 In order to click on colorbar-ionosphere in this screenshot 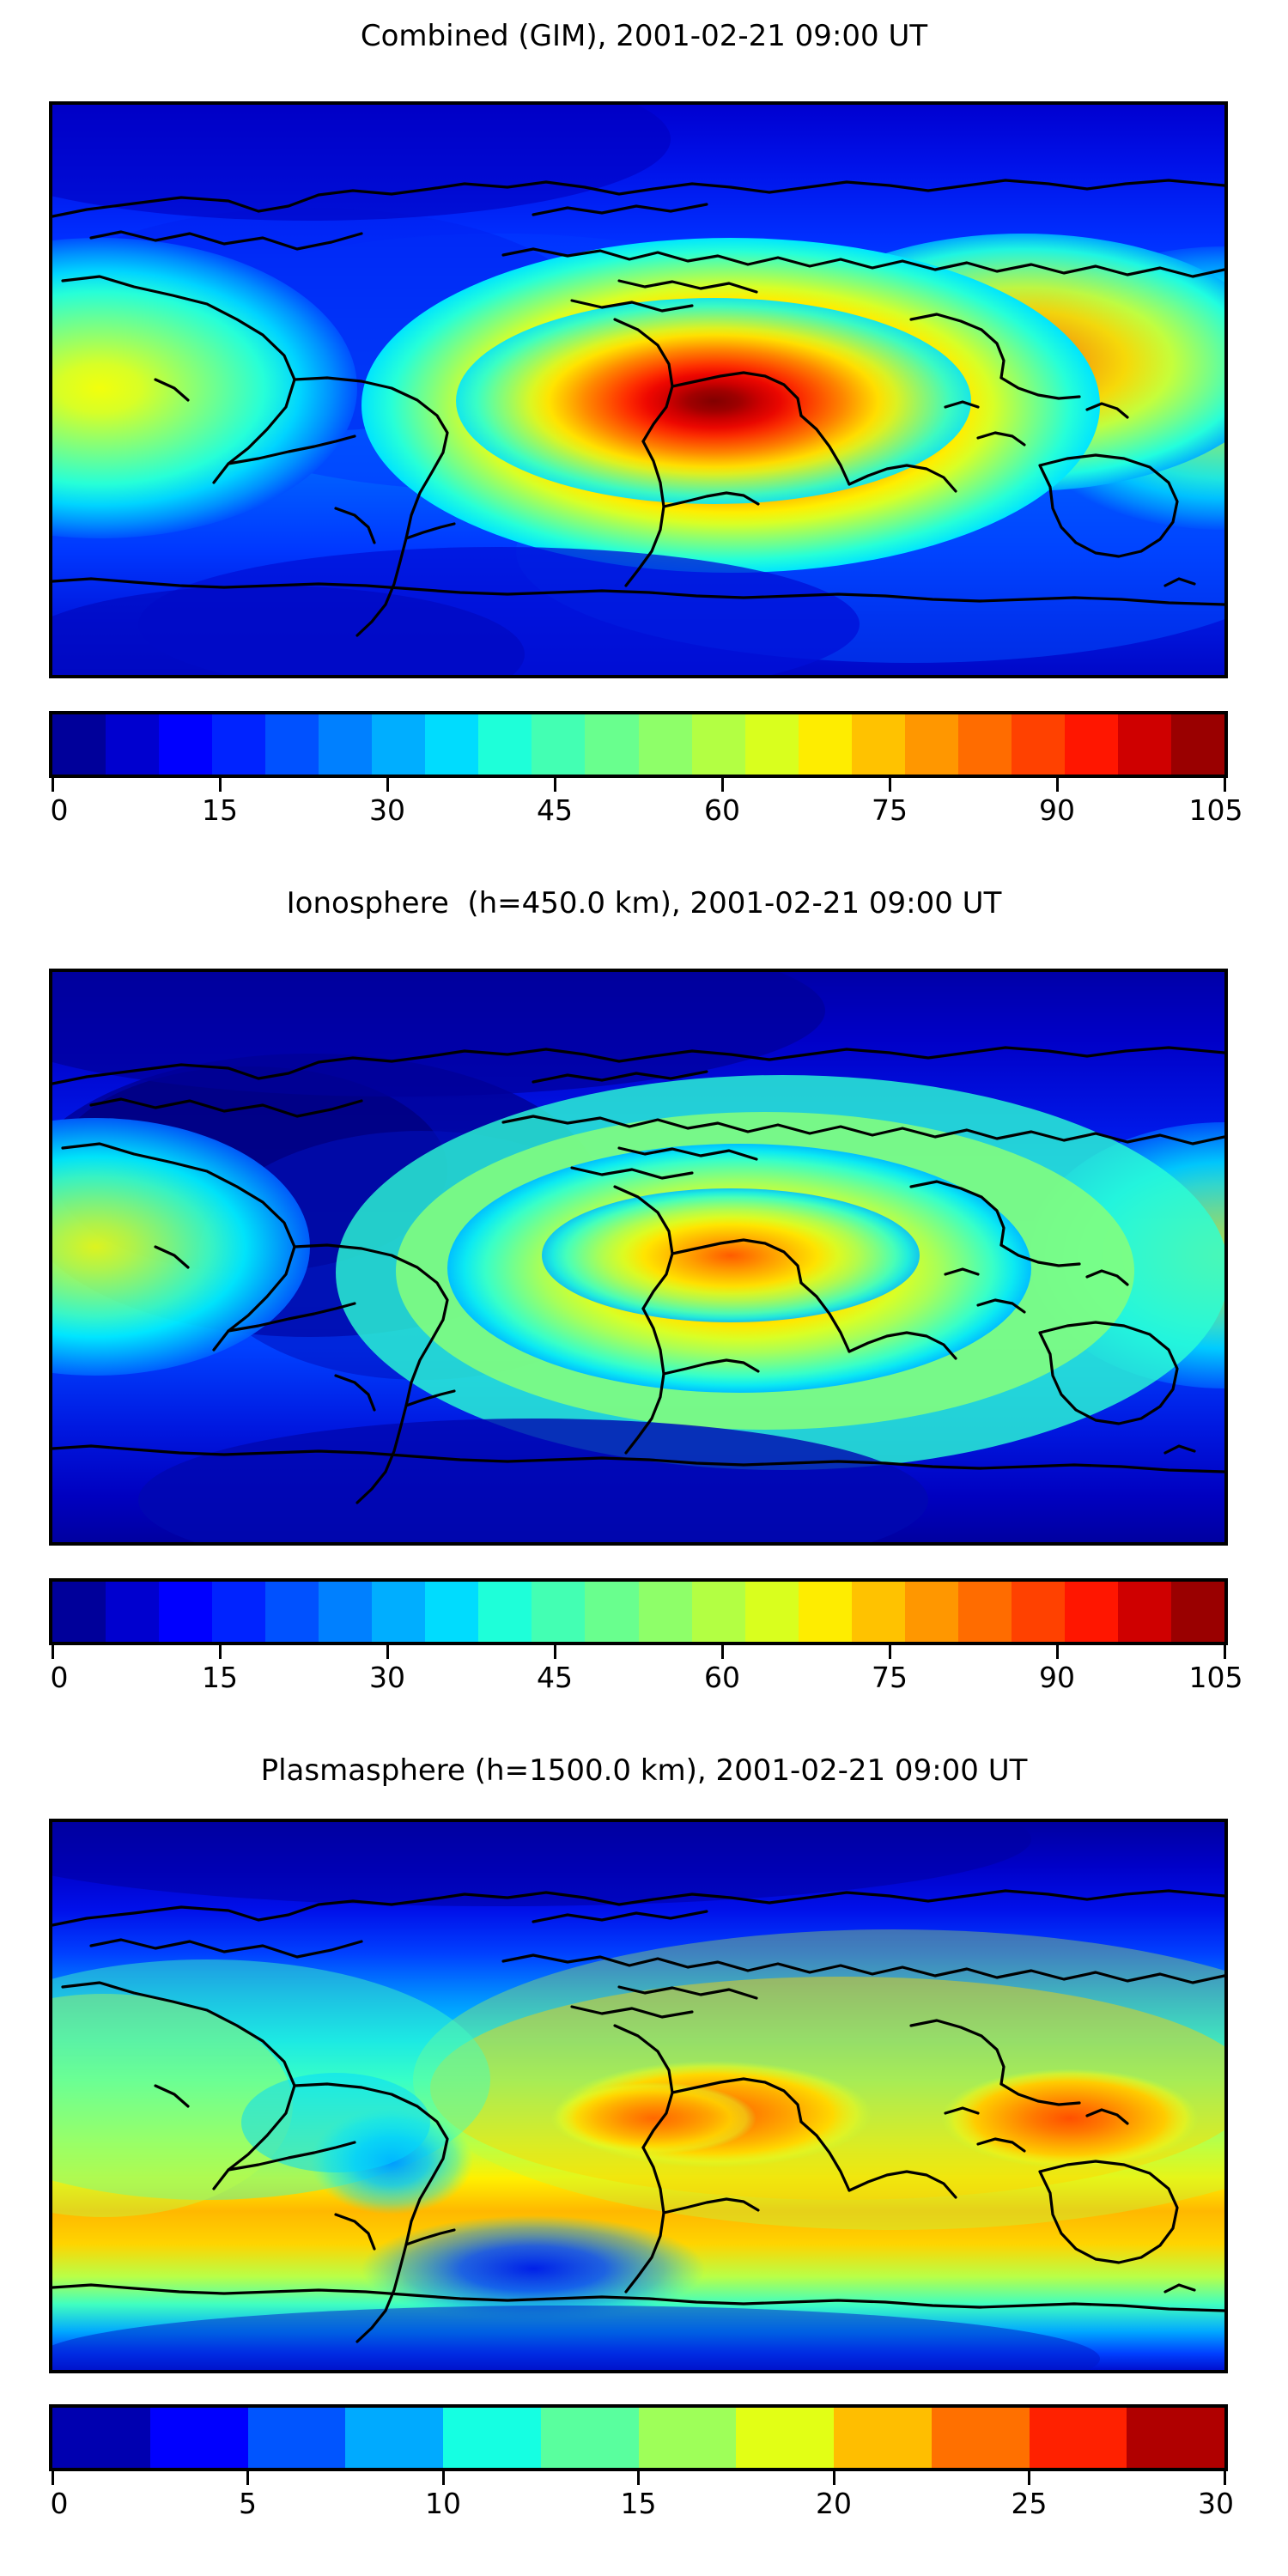, I will do `click(638, 1612)`.